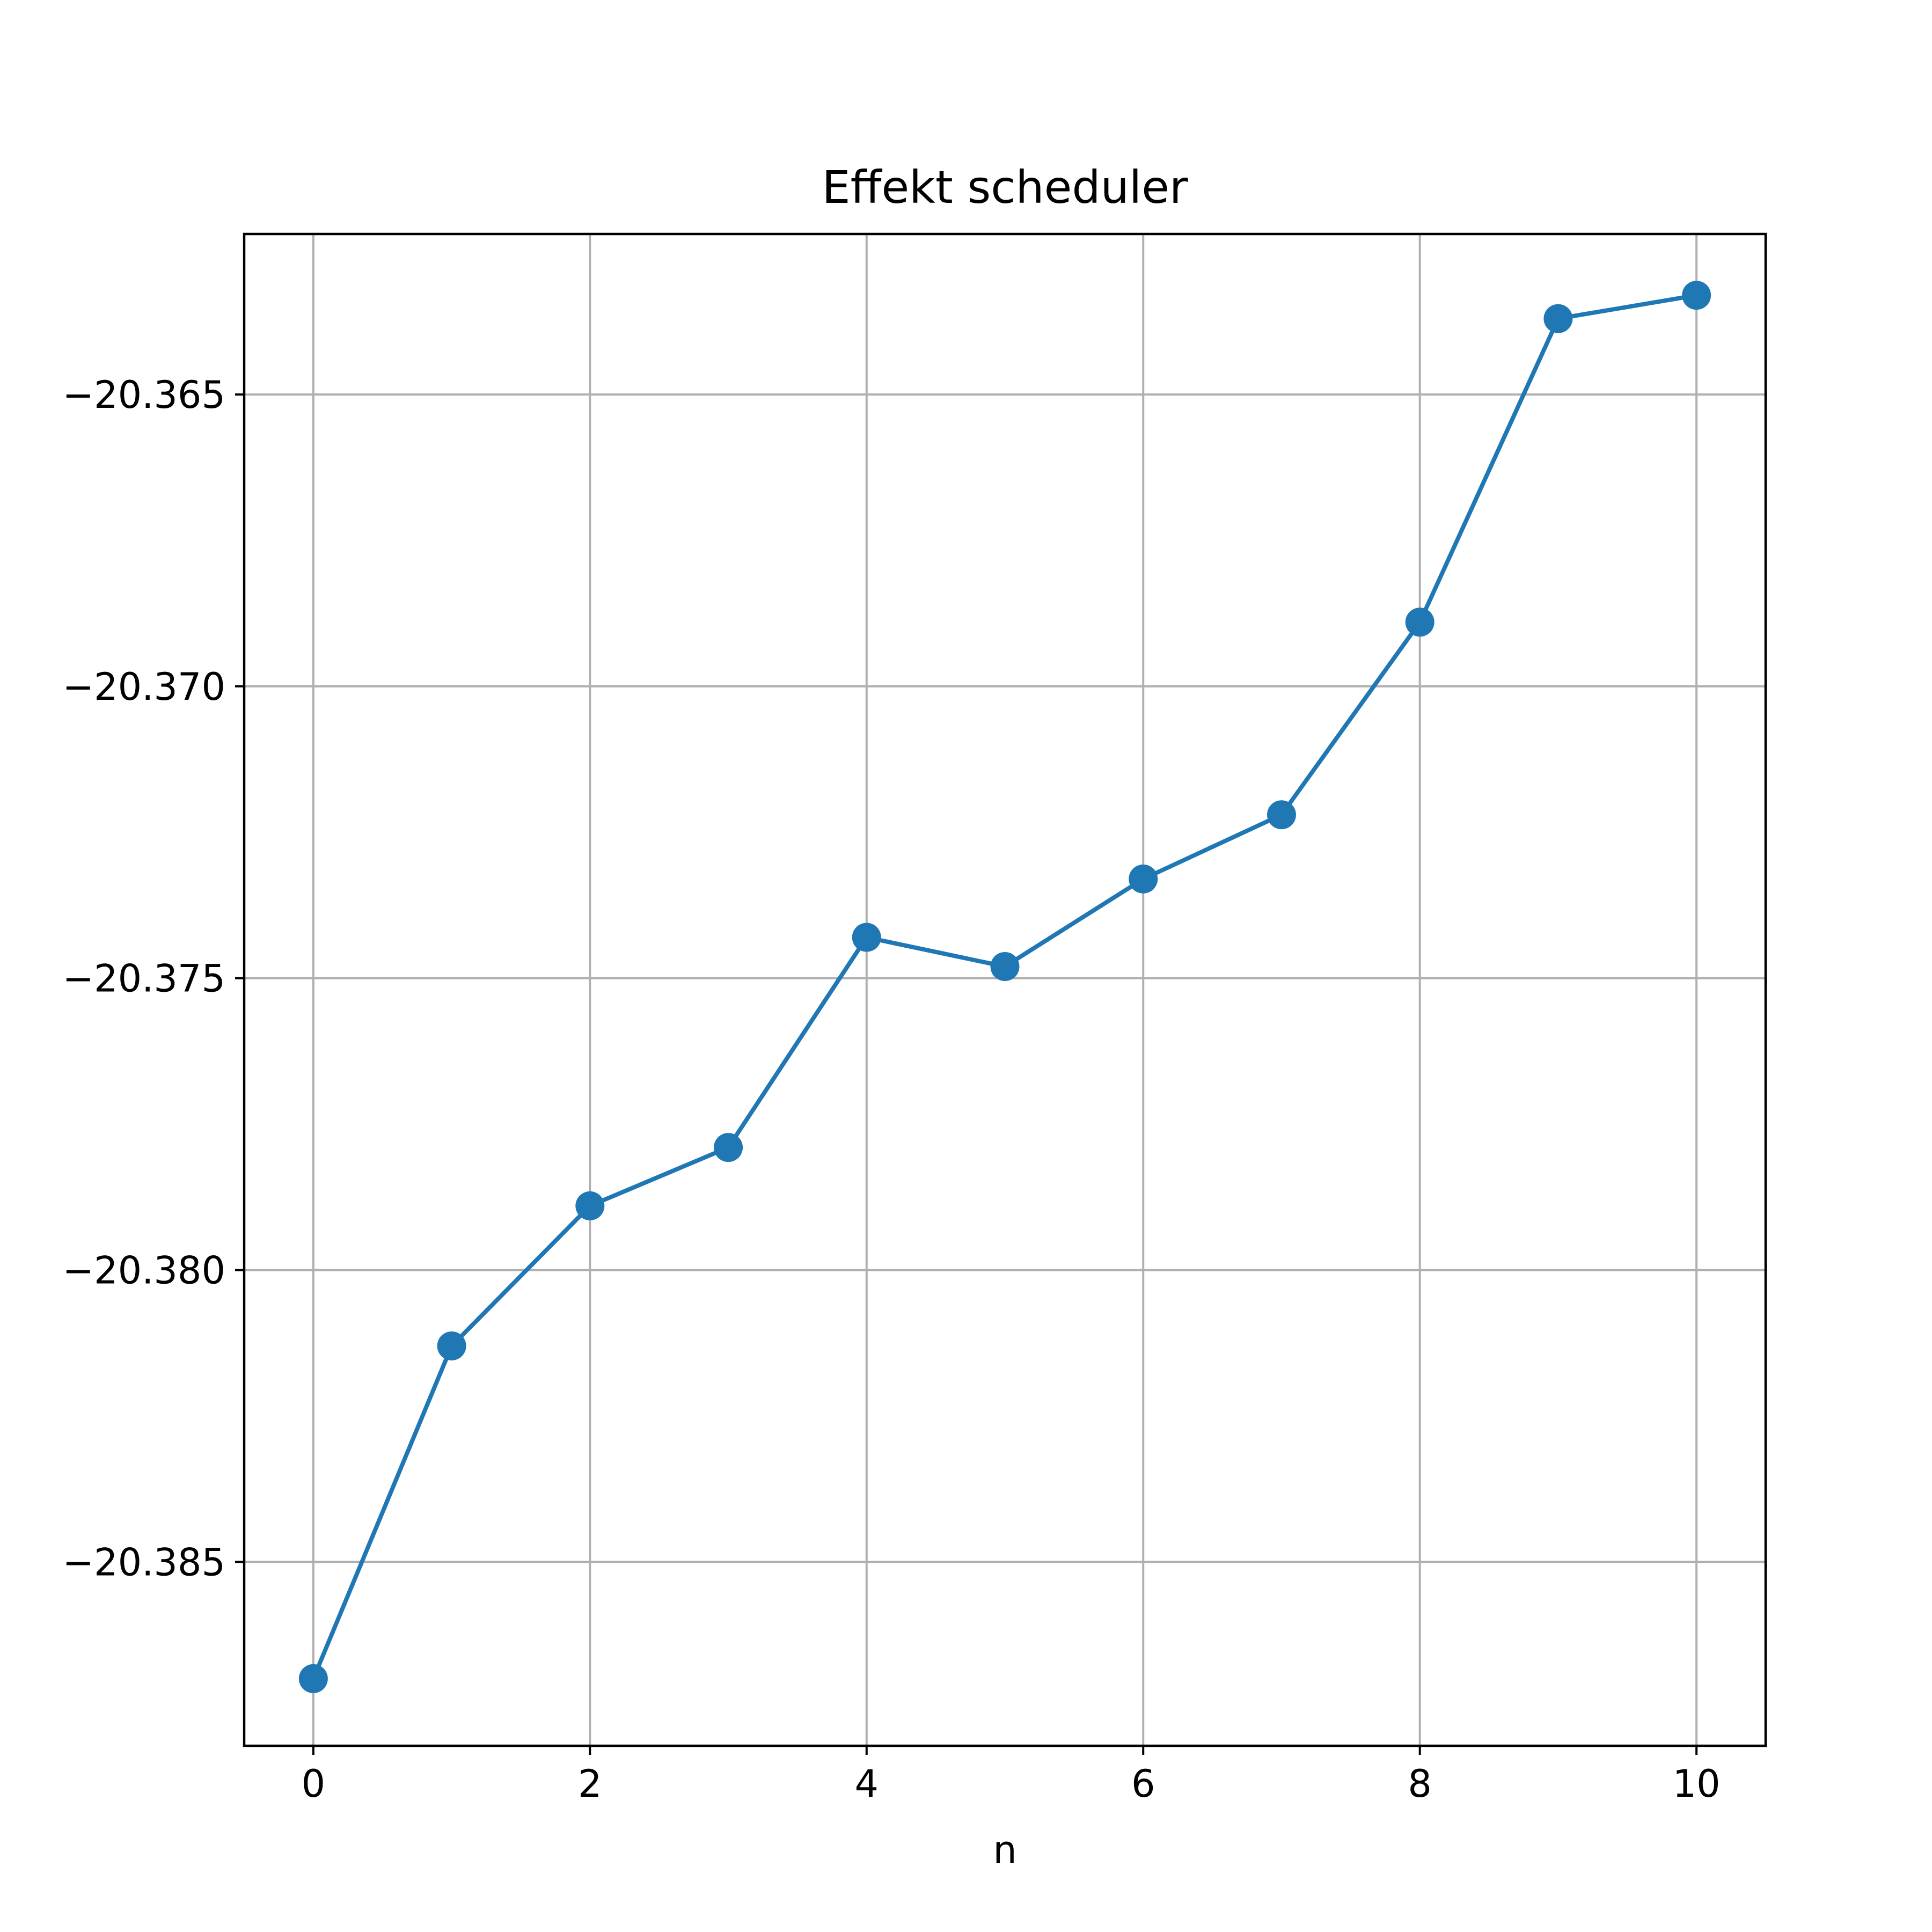 This screenshot has width=1932, height=1932. Describe the element at coordinates (1005, 187) in the screenshot. I see `chart-title: Effekt scheduler` at that location.